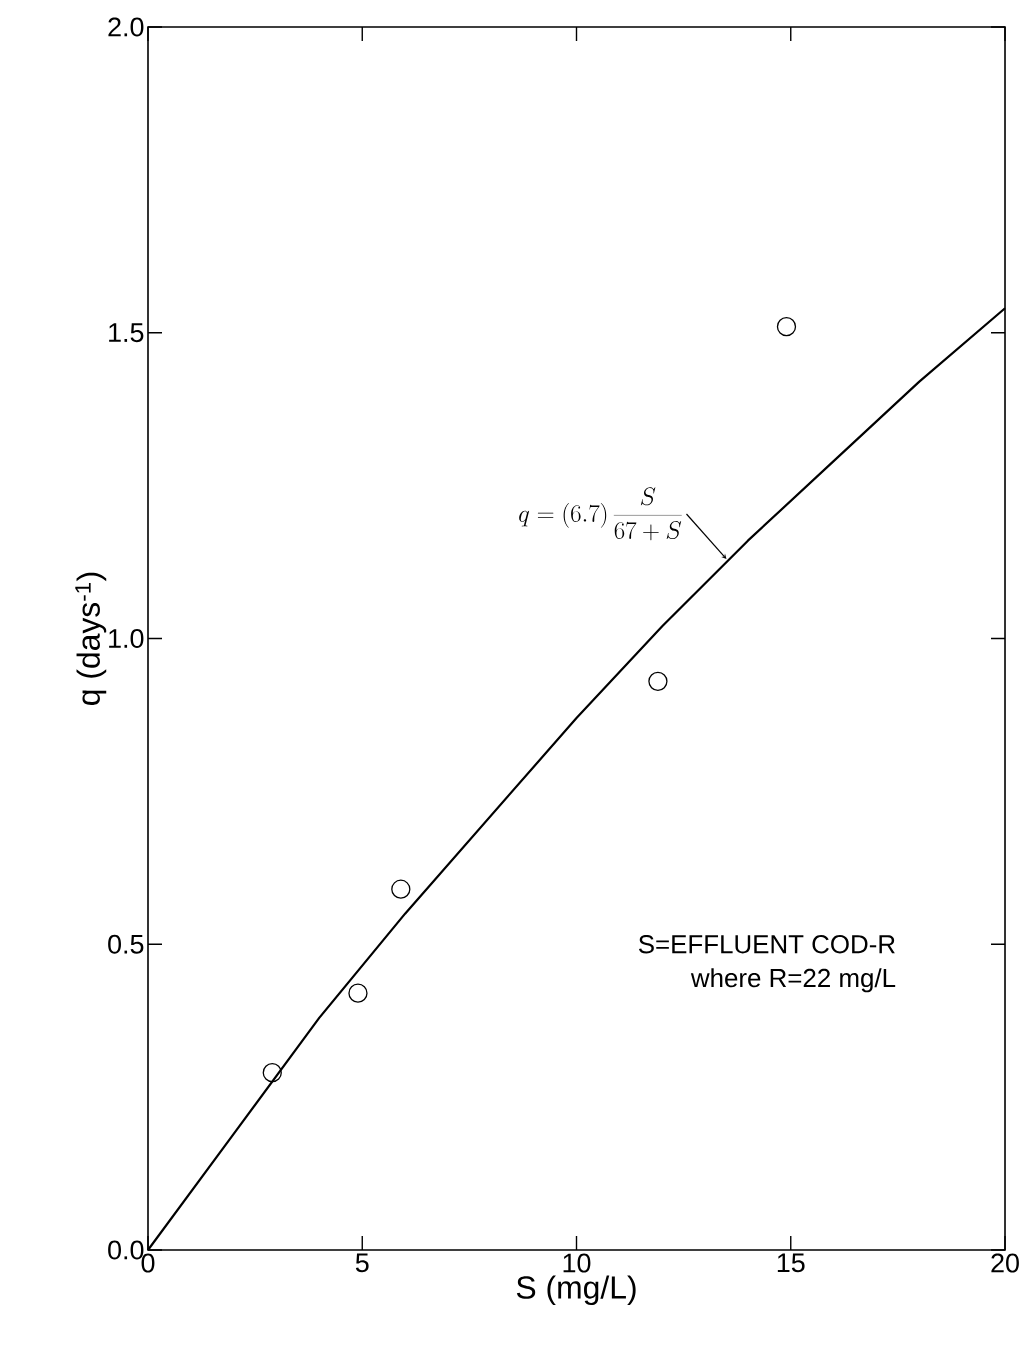 The width and height of the screenshot is (1034, 1356). What do you see at coordinates (576, 1290) in the screenshot?
I see `x-axis-title: S (mg/L)` at bounding box center [576, 1290].